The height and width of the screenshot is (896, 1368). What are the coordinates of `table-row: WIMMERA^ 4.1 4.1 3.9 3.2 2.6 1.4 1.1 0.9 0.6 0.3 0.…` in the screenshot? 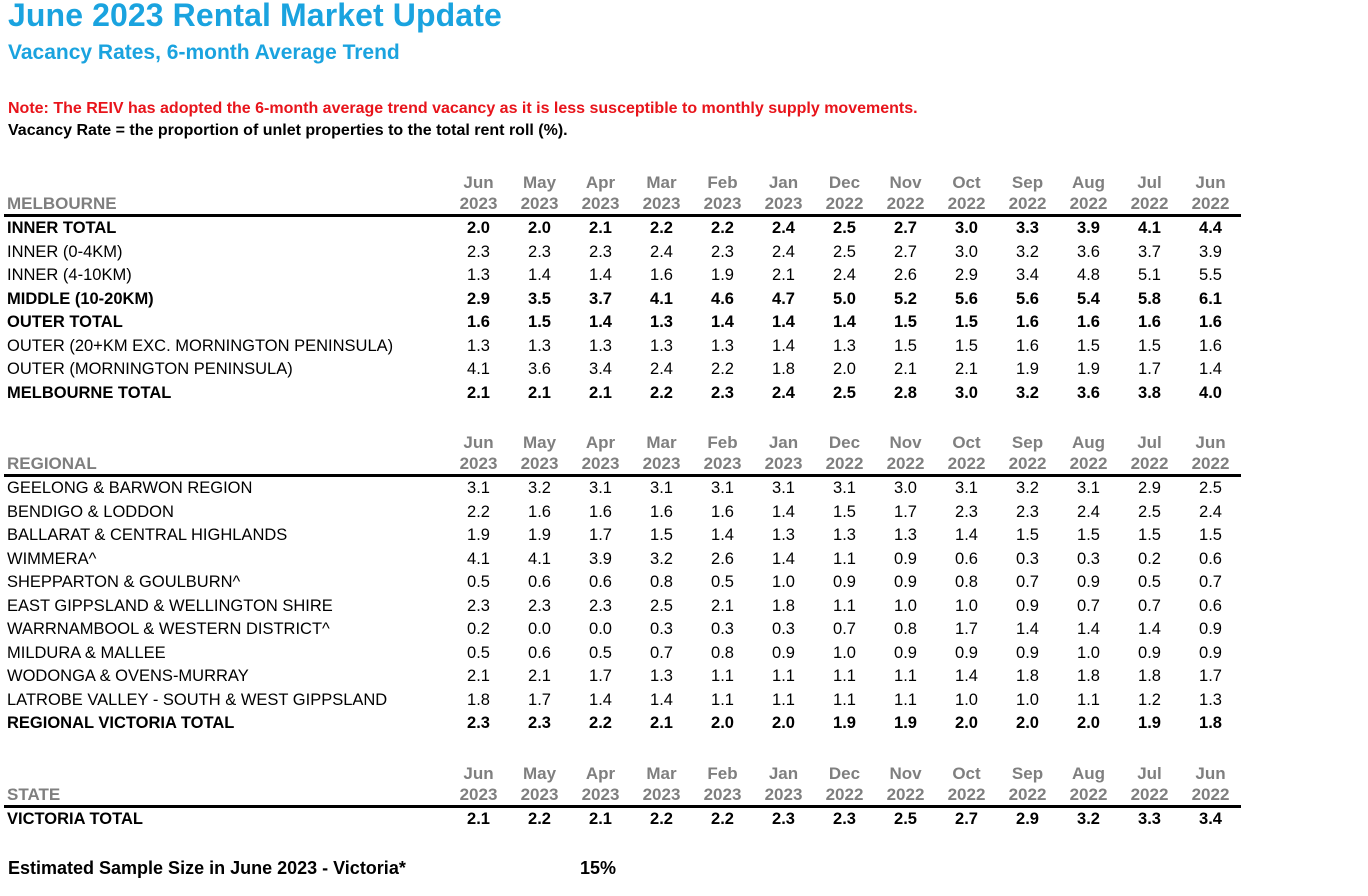 It's located at (622, 560).